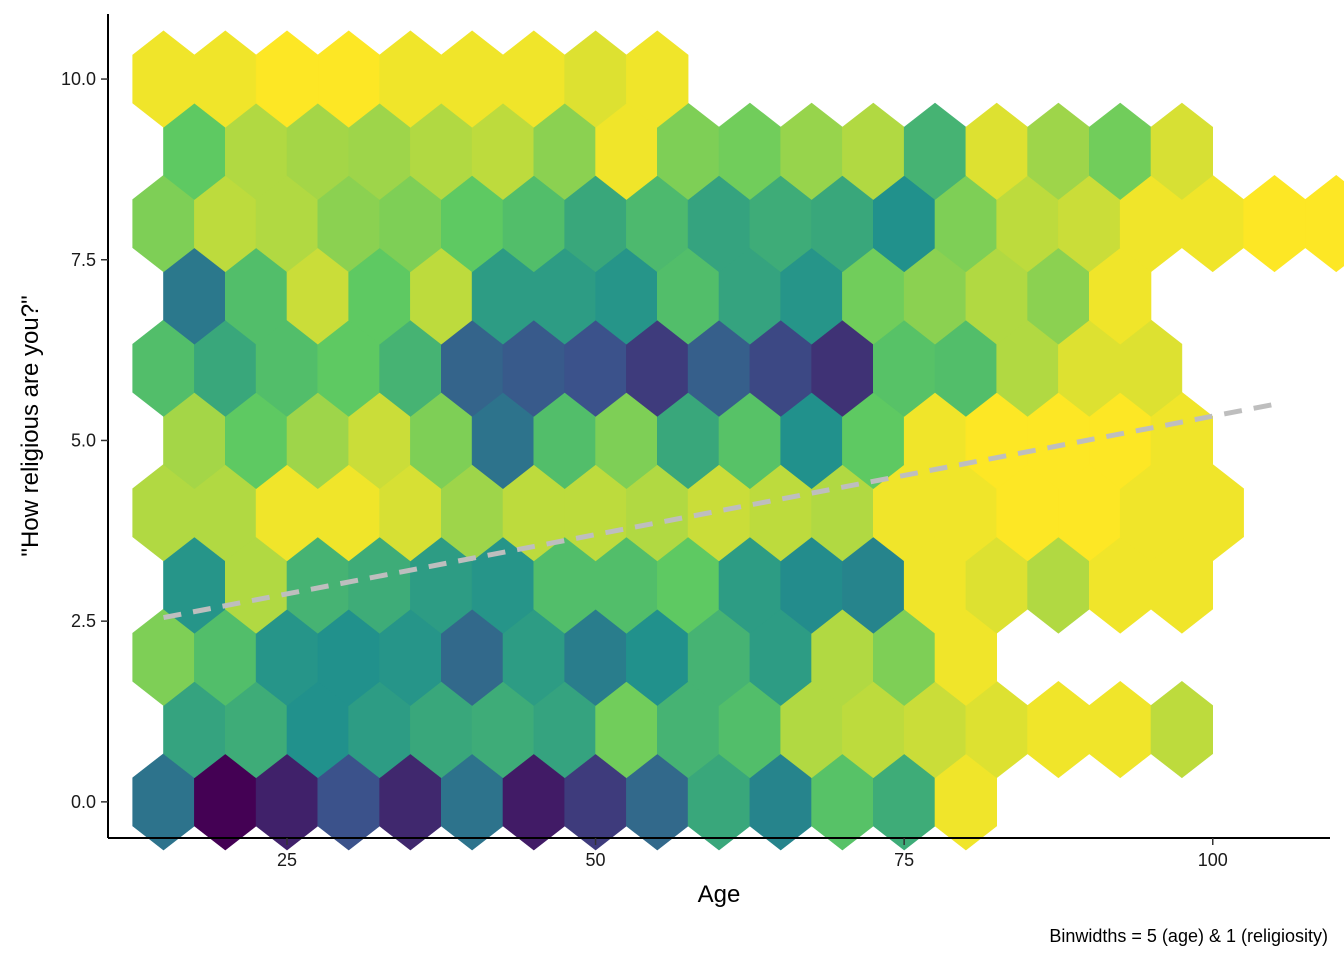  Describe the element at coordinates (83, 260) in the screenshot. I see `y-tick-label: 7.5` at that location.